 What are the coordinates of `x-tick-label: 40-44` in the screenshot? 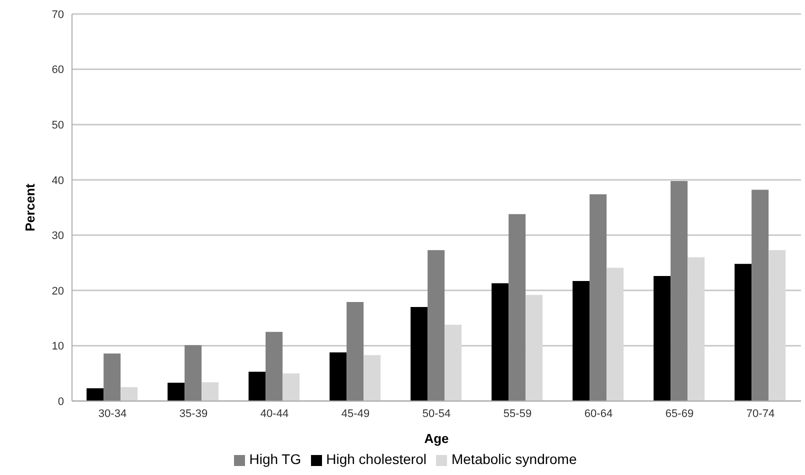 It's located at (274, 414).